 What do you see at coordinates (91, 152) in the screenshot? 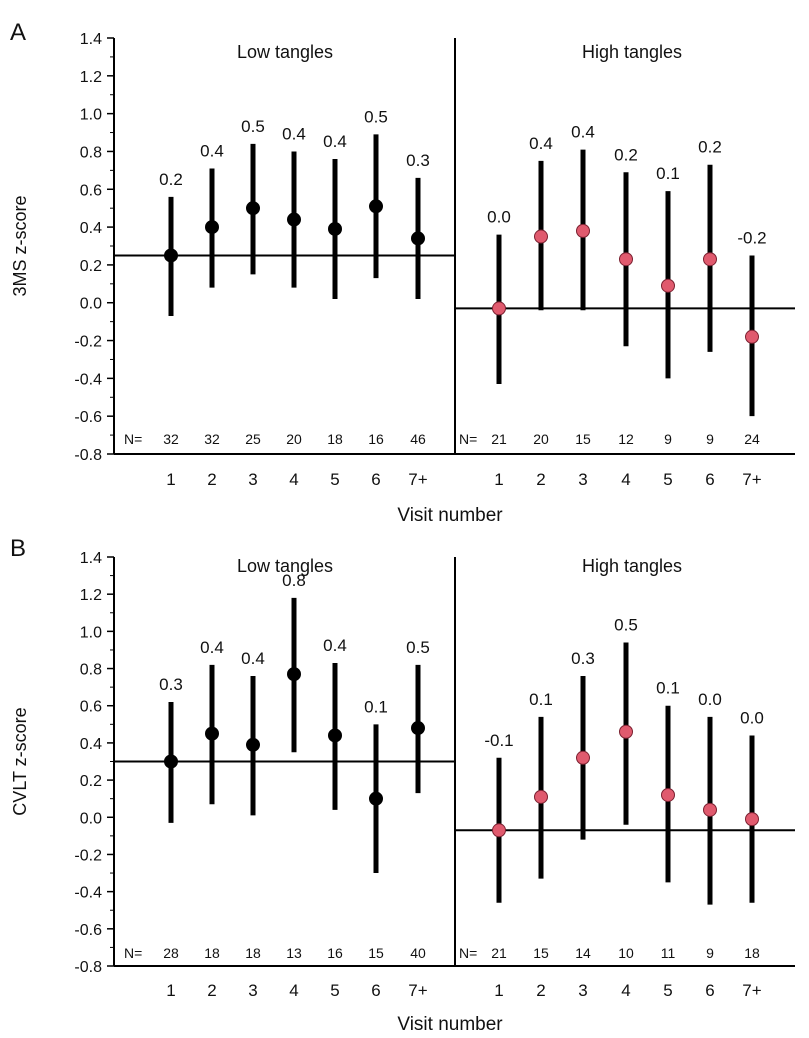
I see `y-tick-label: 0.8` at bounding box center [91, 152].